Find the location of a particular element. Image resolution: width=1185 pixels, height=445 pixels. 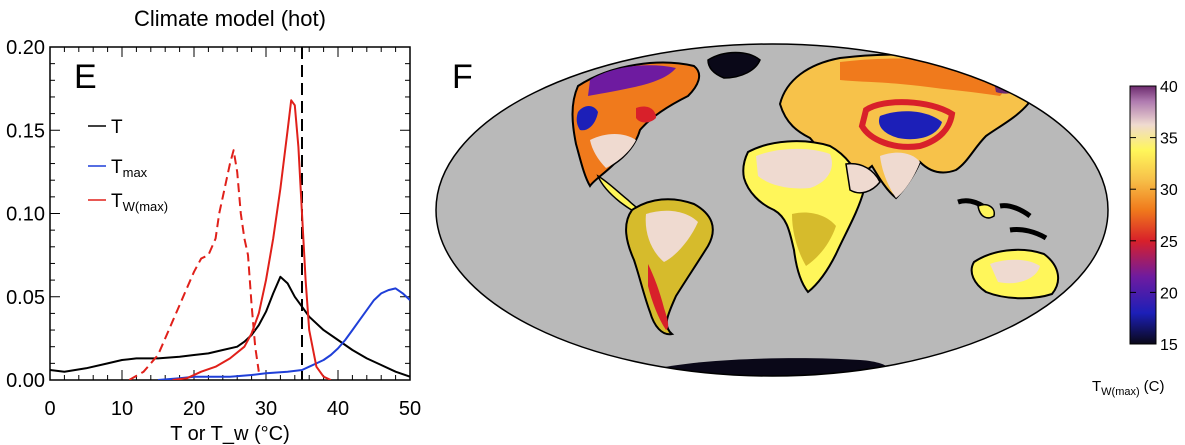

series-line-t-w-max is located at coordinates (252, 239).